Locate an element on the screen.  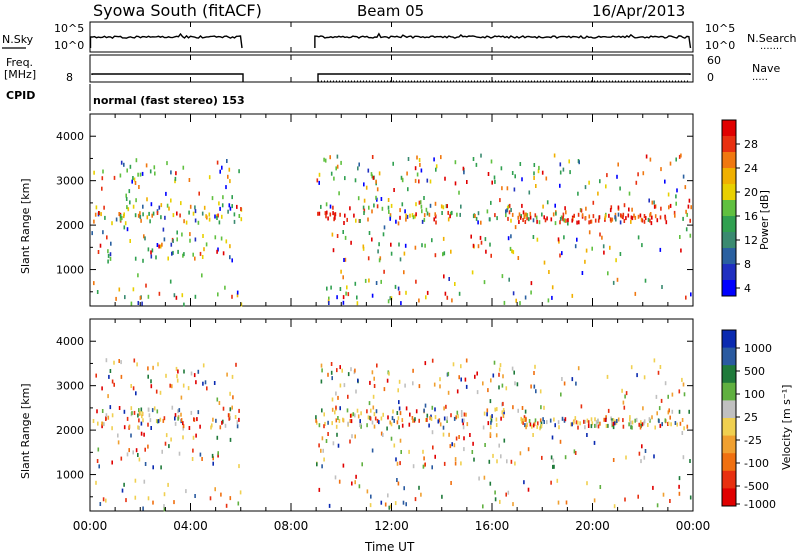
nsky-trace-before-gap is located at coordinates (166, 40).